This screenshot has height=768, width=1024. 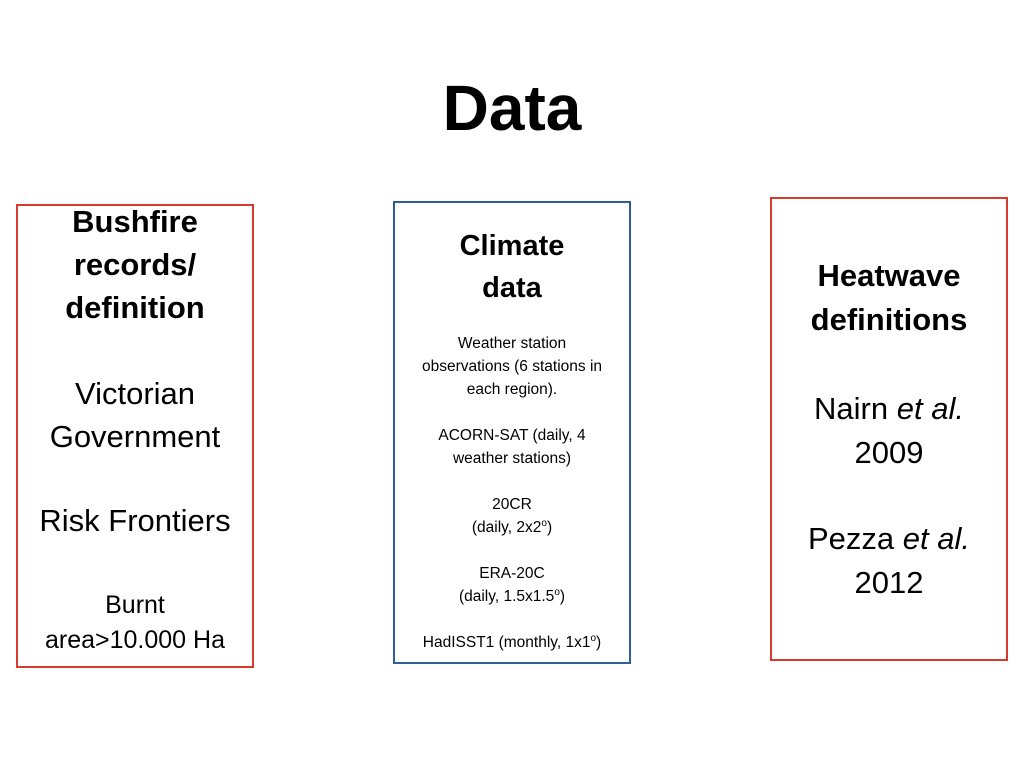 What do you see at coordinates (135, 520) in the screenshot?
I see `source-risk-frontiers: Risk Frontiers` at bounding box center [135, 520].